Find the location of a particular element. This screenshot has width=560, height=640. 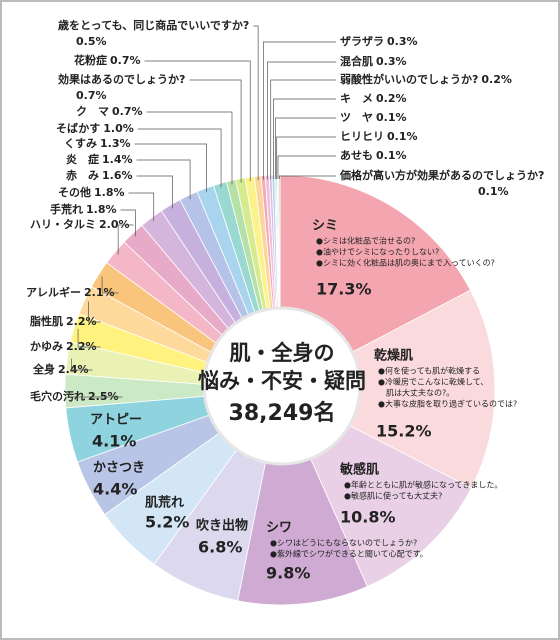

slice-label: 脂性肌 is located at coordinates (46, 321).